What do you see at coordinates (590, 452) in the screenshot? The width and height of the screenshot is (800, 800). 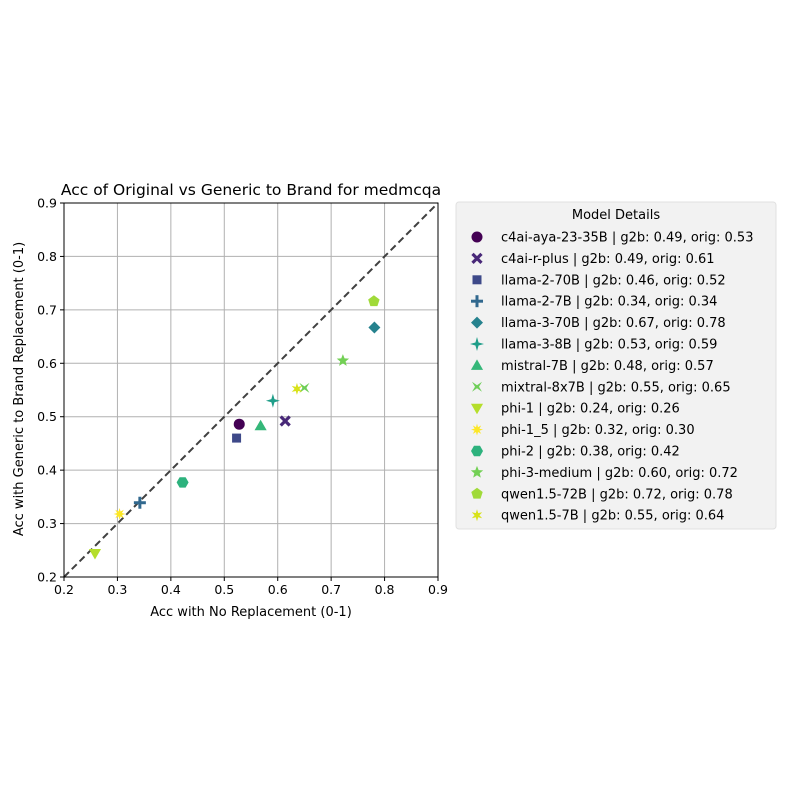 I see `legend-label: phi-2 | g2b: 0.38, orig: 0.42` at bounding box center [590, 452].